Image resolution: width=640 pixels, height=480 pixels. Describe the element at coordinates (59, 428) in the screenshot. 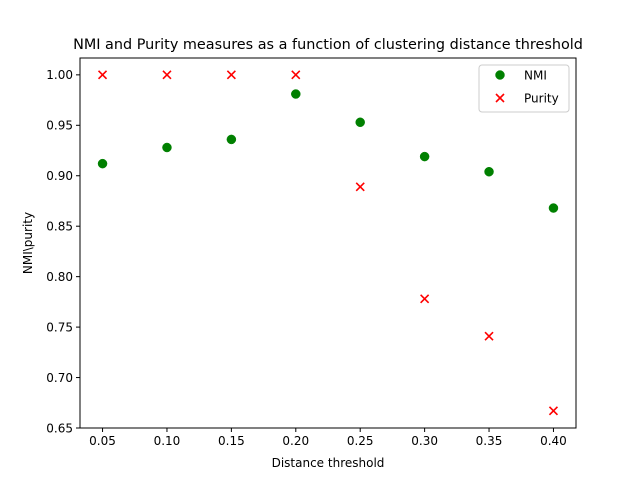

I see `y-tick-label: 0.65` at that location.